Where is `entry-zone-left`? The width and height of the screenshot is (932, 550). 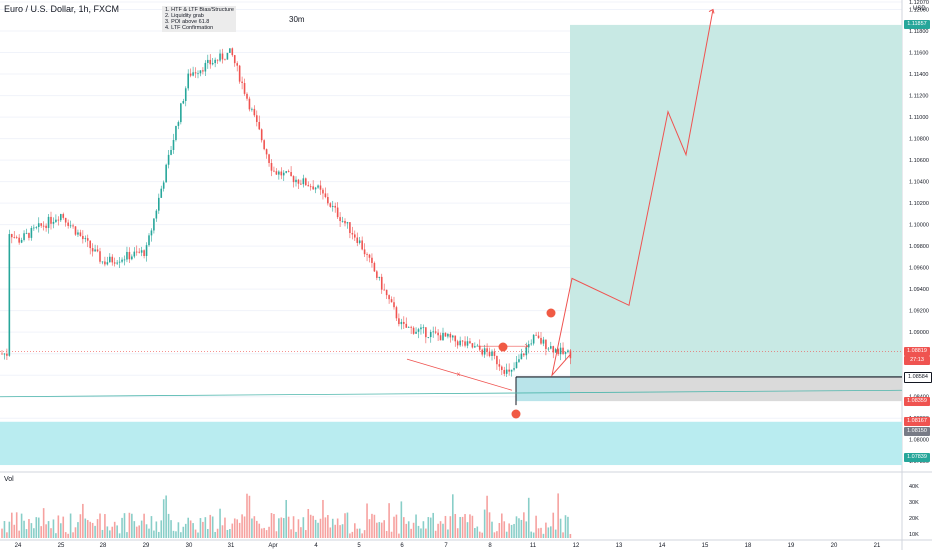 entry-zone-left is located at coordinates (543, 389).